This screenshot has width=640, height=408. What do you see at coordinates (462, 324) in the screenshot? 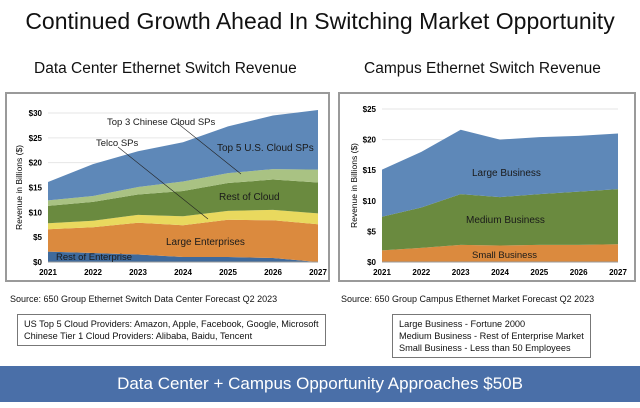
I see `note-line: Large Business - Fortune 2000` at bounding box center [462, 324].